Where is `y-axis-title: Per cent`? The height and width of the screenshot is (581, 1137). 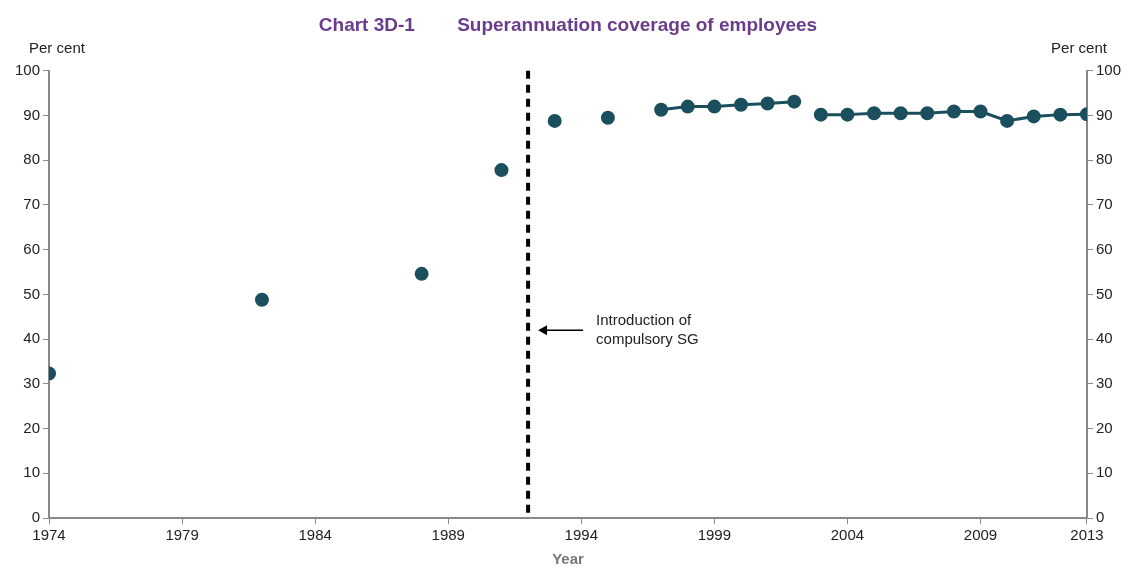
y-axis-title: Per cent is located at coordinates (57, 47).